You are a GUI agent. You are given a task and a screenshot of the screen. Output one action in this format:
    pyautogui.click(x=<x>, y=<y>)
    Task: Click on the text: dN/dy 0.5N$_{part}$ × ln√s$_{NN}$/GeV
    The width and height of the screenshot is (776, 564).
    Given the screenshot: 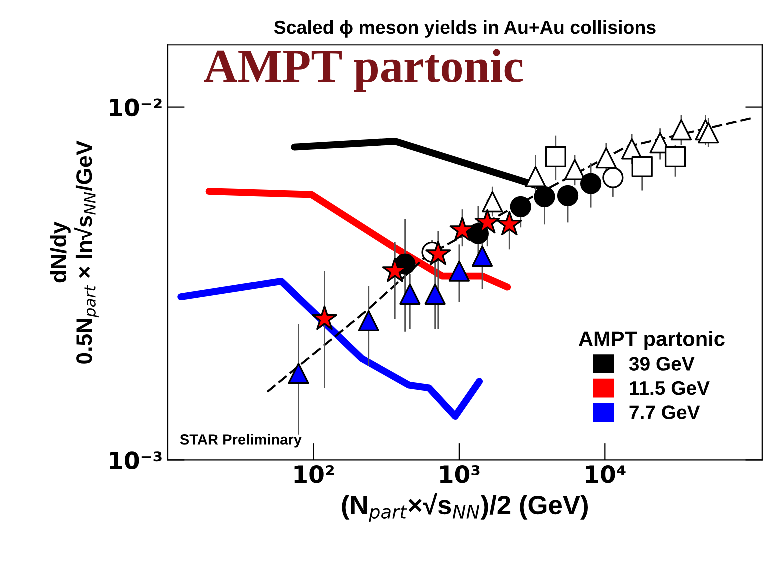 What is the action you would take?
    pyautogui.click(x=74, y=252)
    